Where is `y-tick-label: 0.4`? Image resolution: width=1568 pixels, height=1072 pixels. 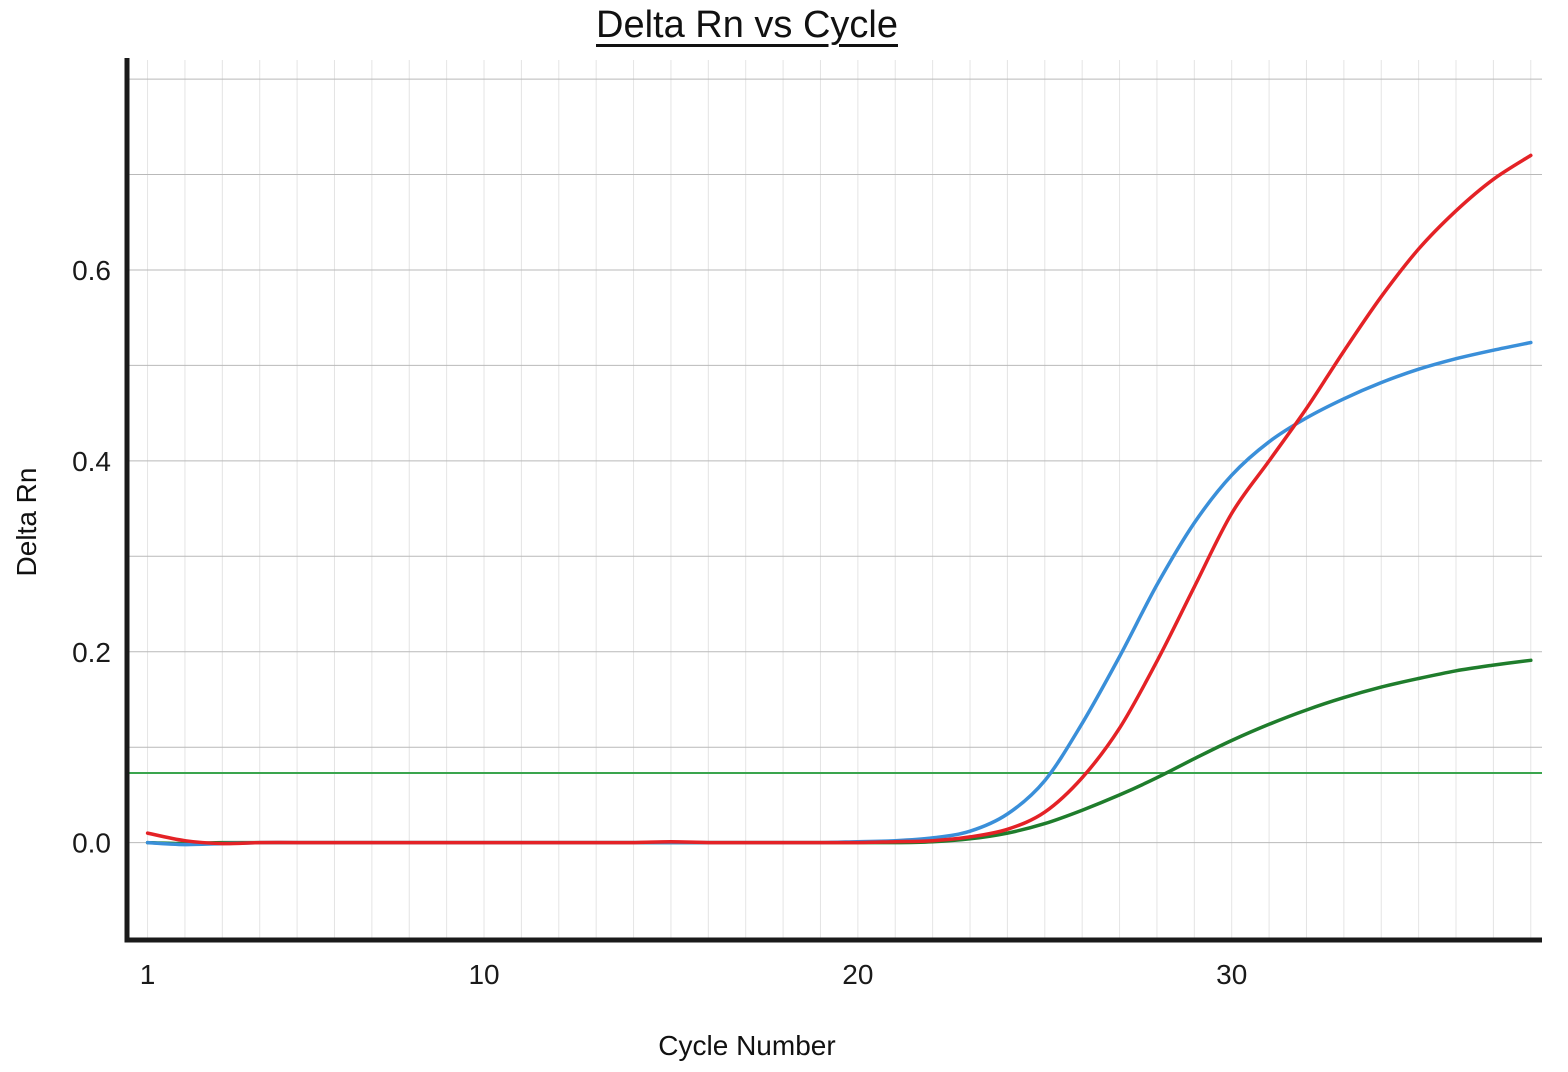 y-tick-label: 0.4 is located at coordinates (91, 461).